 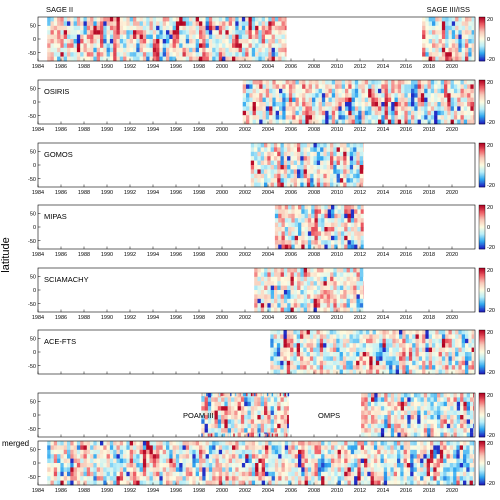 I want to click on colorbar-tick-label: 20, so click(x=490, y=20).